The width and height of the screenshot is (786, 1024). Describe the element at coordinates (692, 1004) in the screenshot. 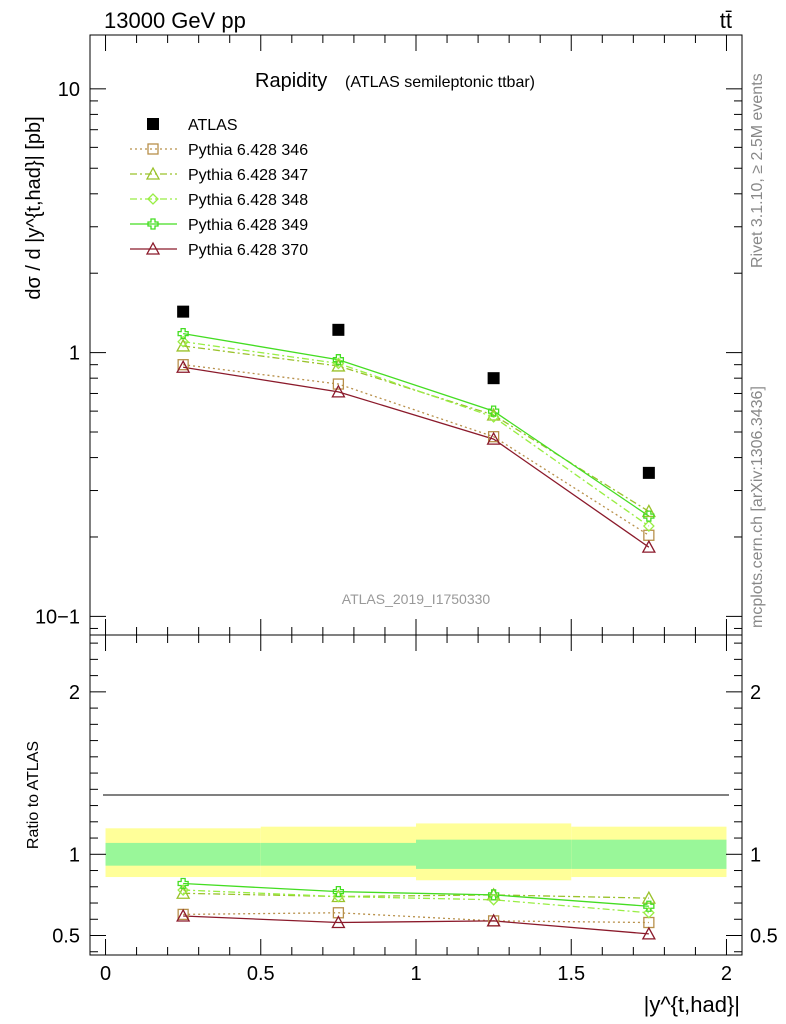

I see `x-axis-label: |y^{t,had}|` at that location.